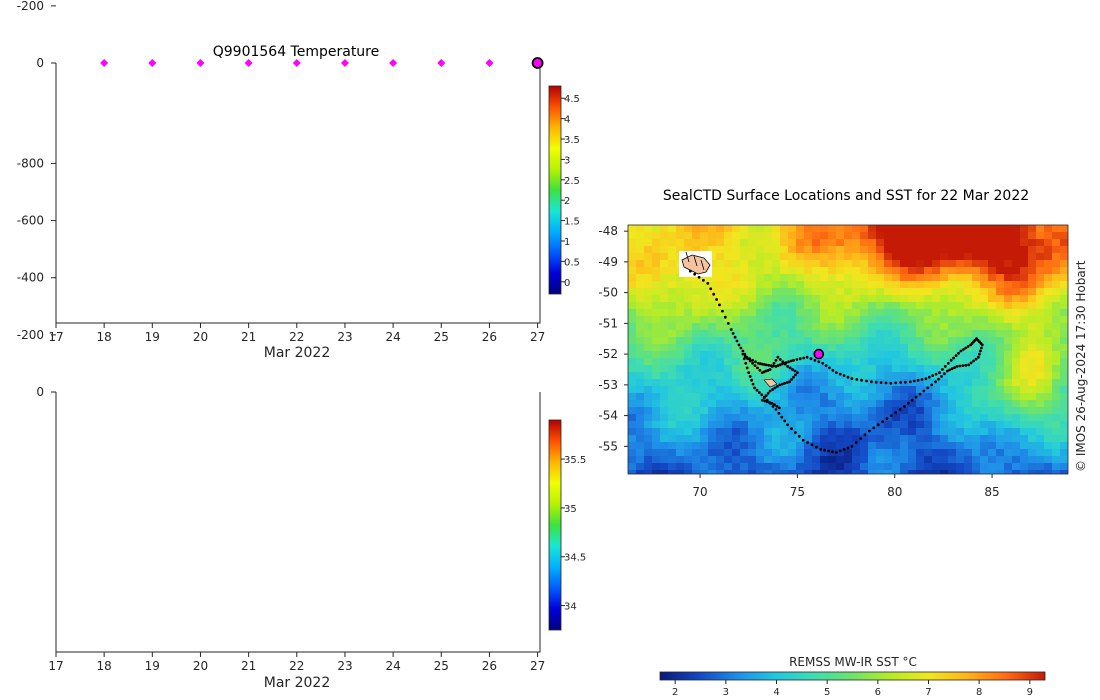 The height and width of the screenshot is (700, 1100). I want to click on x-tick-label: 17, so click(55, 666).